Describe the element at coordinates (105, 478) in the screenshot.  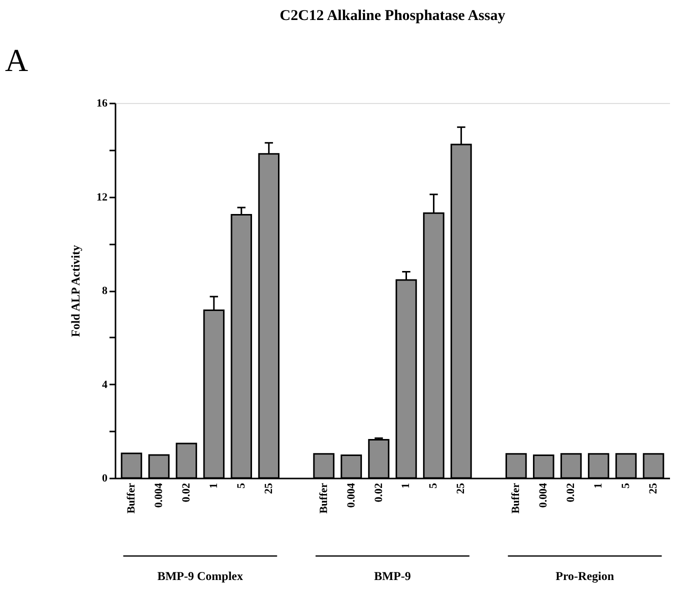
I see `y-tick-label: 0` at that location.